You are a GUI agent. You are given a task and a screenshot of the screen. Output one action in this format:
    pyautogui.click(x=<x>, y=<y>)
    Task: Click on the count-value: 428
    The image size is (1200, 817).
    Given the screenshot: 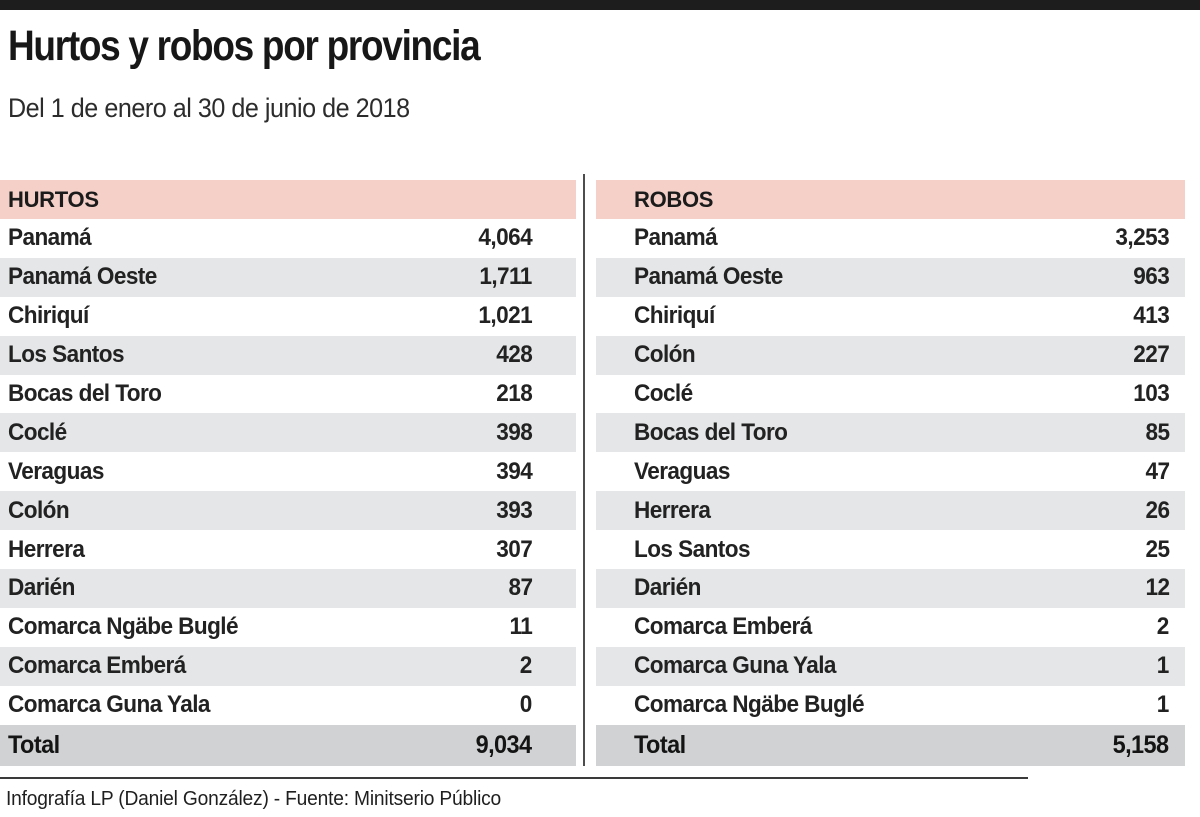 What is the action you would take?
    pyautogui.click(x=514, y=355)
    